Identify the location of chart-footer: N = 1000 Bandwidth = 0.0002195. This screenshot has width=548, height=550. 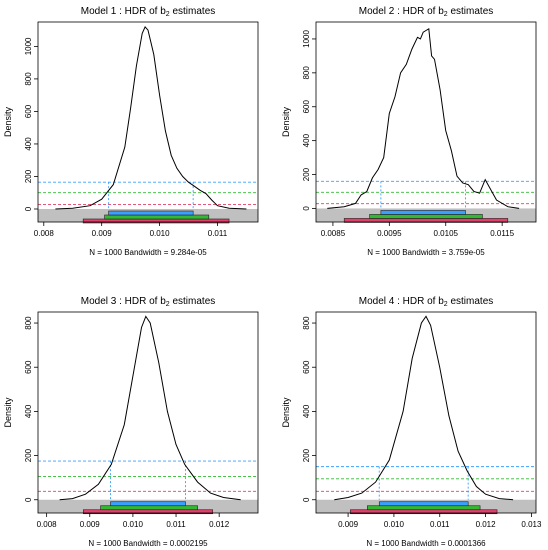
(148, 543).